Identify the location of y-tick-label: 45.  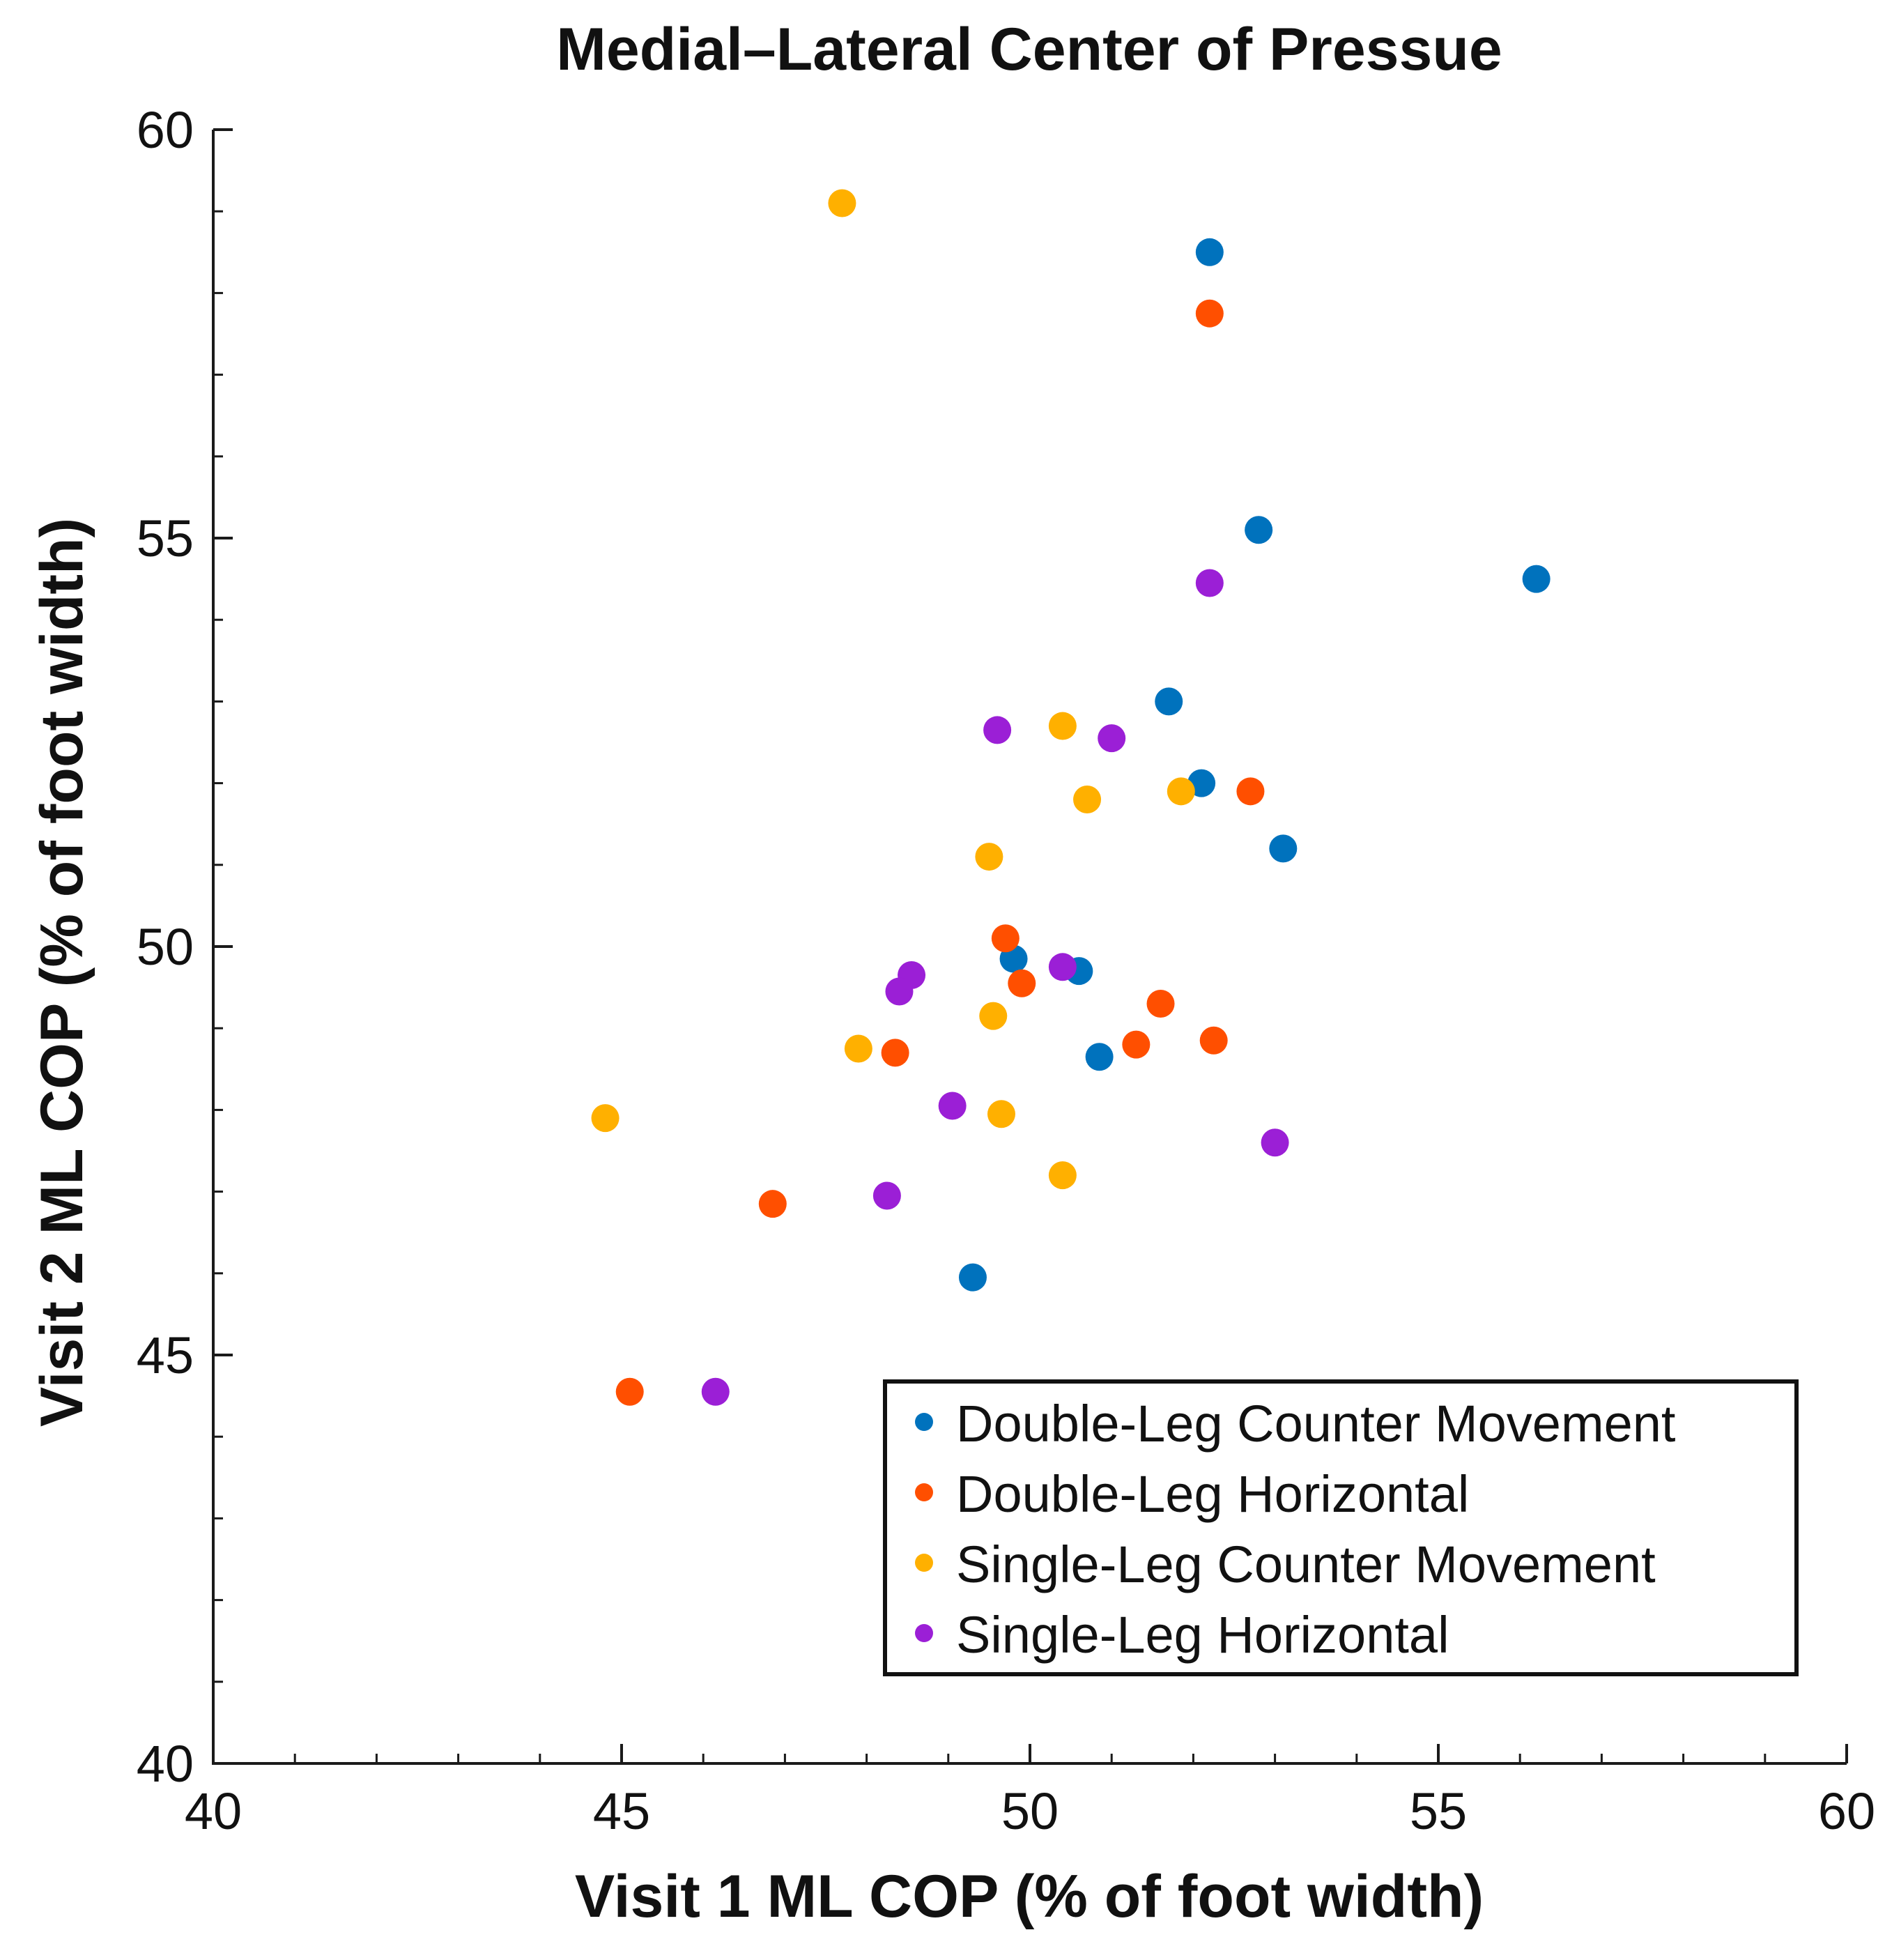
(166, 1355).